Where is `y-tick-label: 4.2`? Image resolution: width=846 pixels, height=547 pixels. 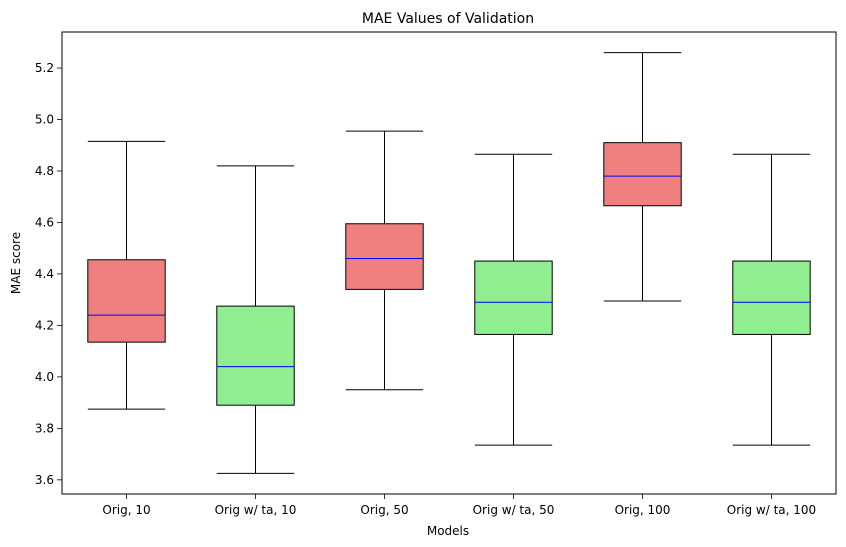
y-tick-label: 4.2 is located at coordinates (44, 325).